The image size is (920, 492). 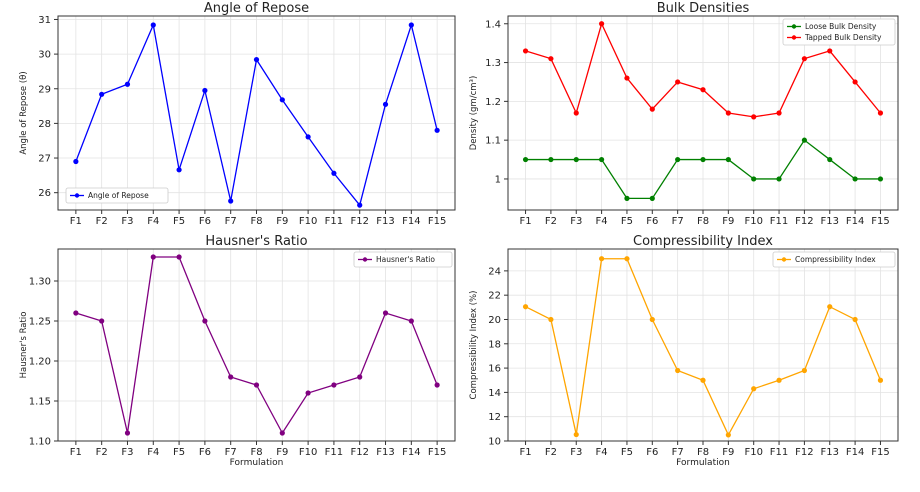 What do you see at coordinates (703, 221) in the screenshot?
I see `x-tick-label: F8` at bounding box center [703, 221].